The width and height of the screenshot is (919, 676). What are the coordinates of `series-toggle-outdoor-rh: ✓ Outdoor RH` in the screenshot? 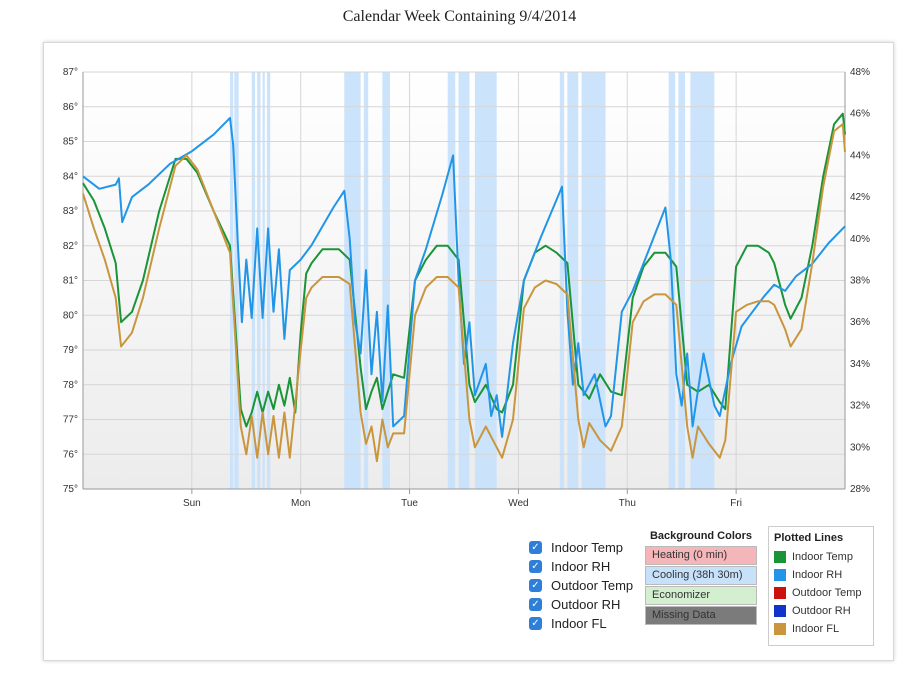 It's located at (581, 604).